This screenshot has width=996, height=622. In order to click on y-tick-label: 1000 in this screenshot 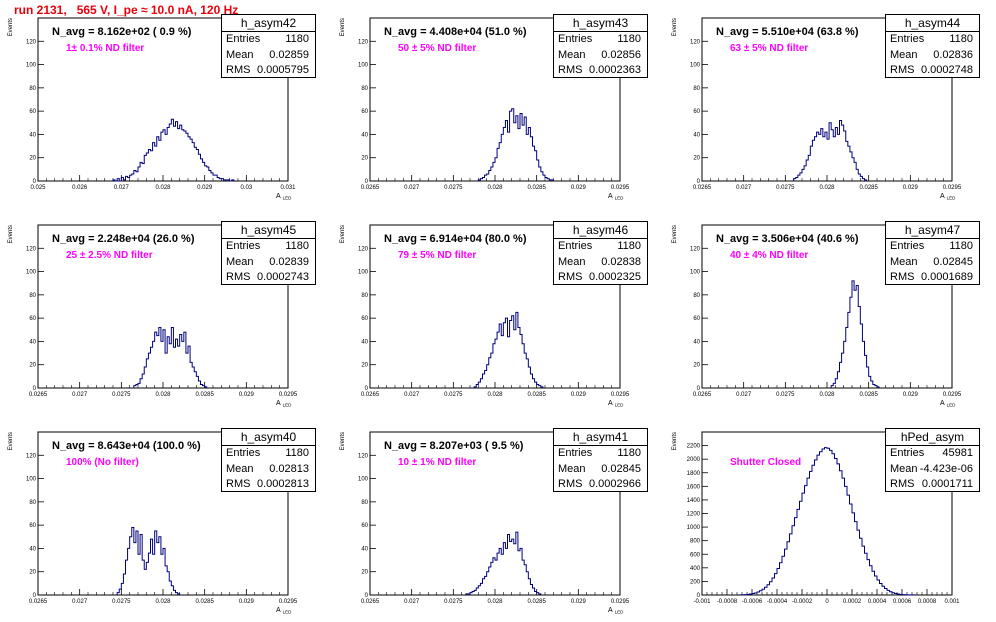, I will do `click(694, 528)`.